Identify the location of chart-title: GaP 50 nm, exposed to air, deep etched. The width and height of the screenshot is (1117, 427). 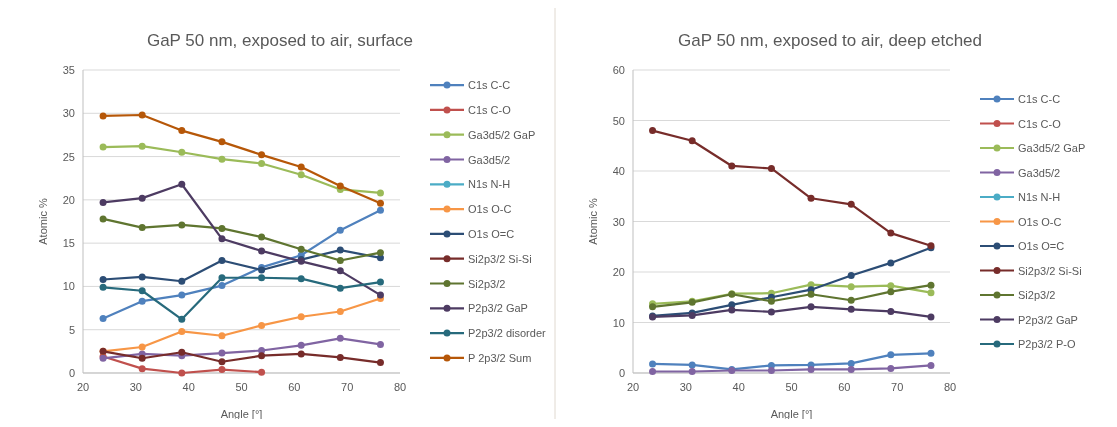
(830, 40).